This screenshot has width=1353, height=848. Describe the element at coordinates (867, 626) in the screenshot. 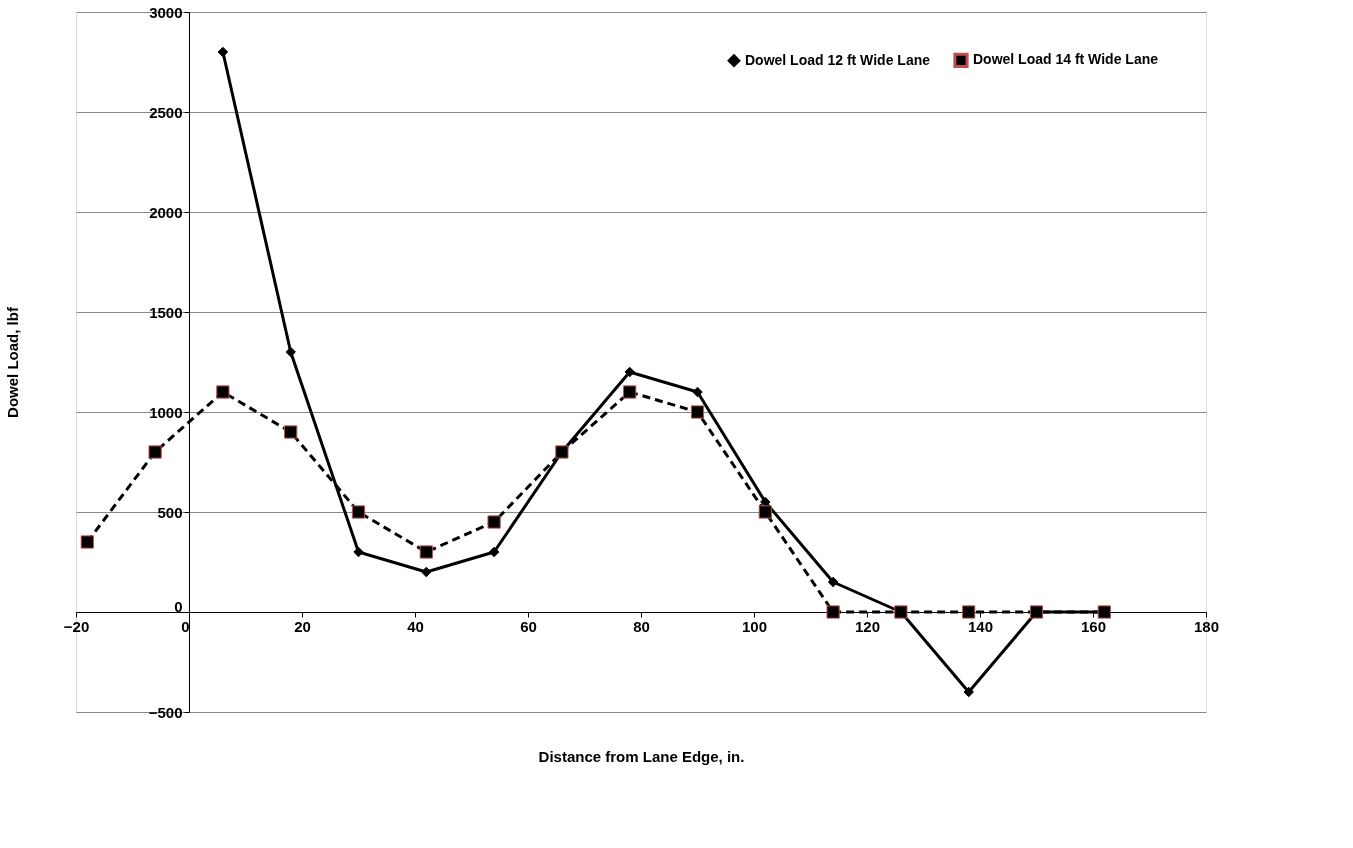

I see `x-tick-label: 120` at that location.